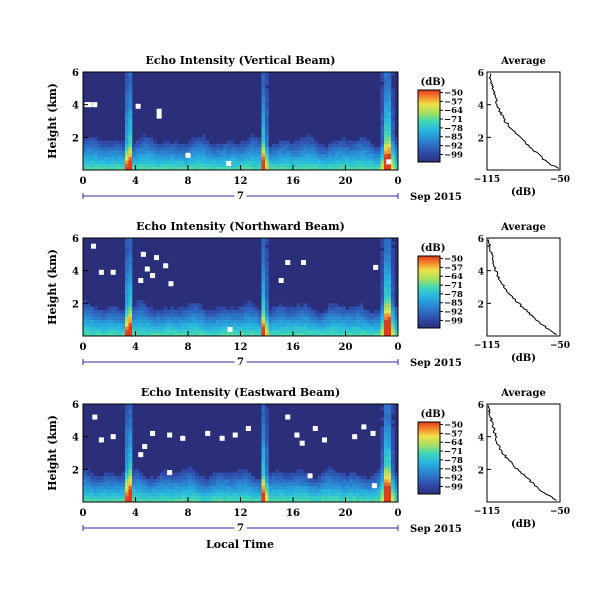 Image resolution: width=614 pixels, height=598 pixels. I want to click on day-label-bg, so click(240, 361).